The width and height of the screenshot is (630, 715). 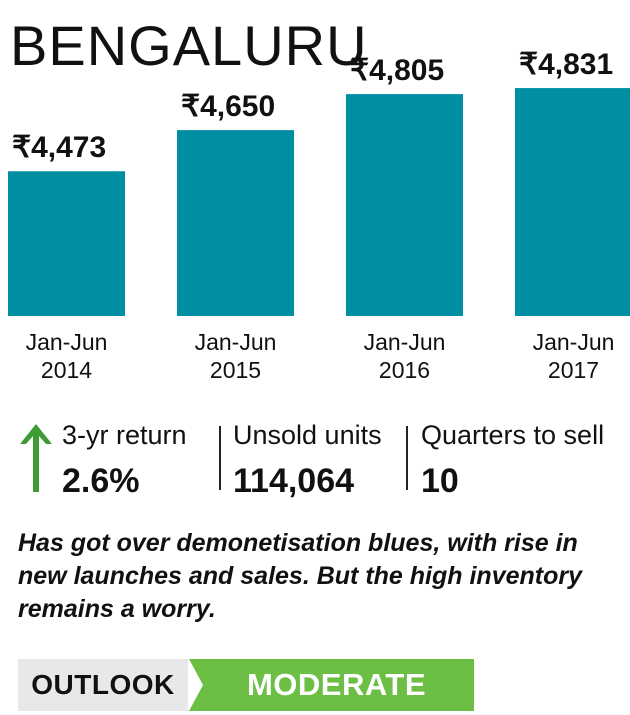 What do you see at coordinates (307, 435) in the screenshot?
I see `stat-unsold-label: Unsold units` at bounding box center [307, 435].